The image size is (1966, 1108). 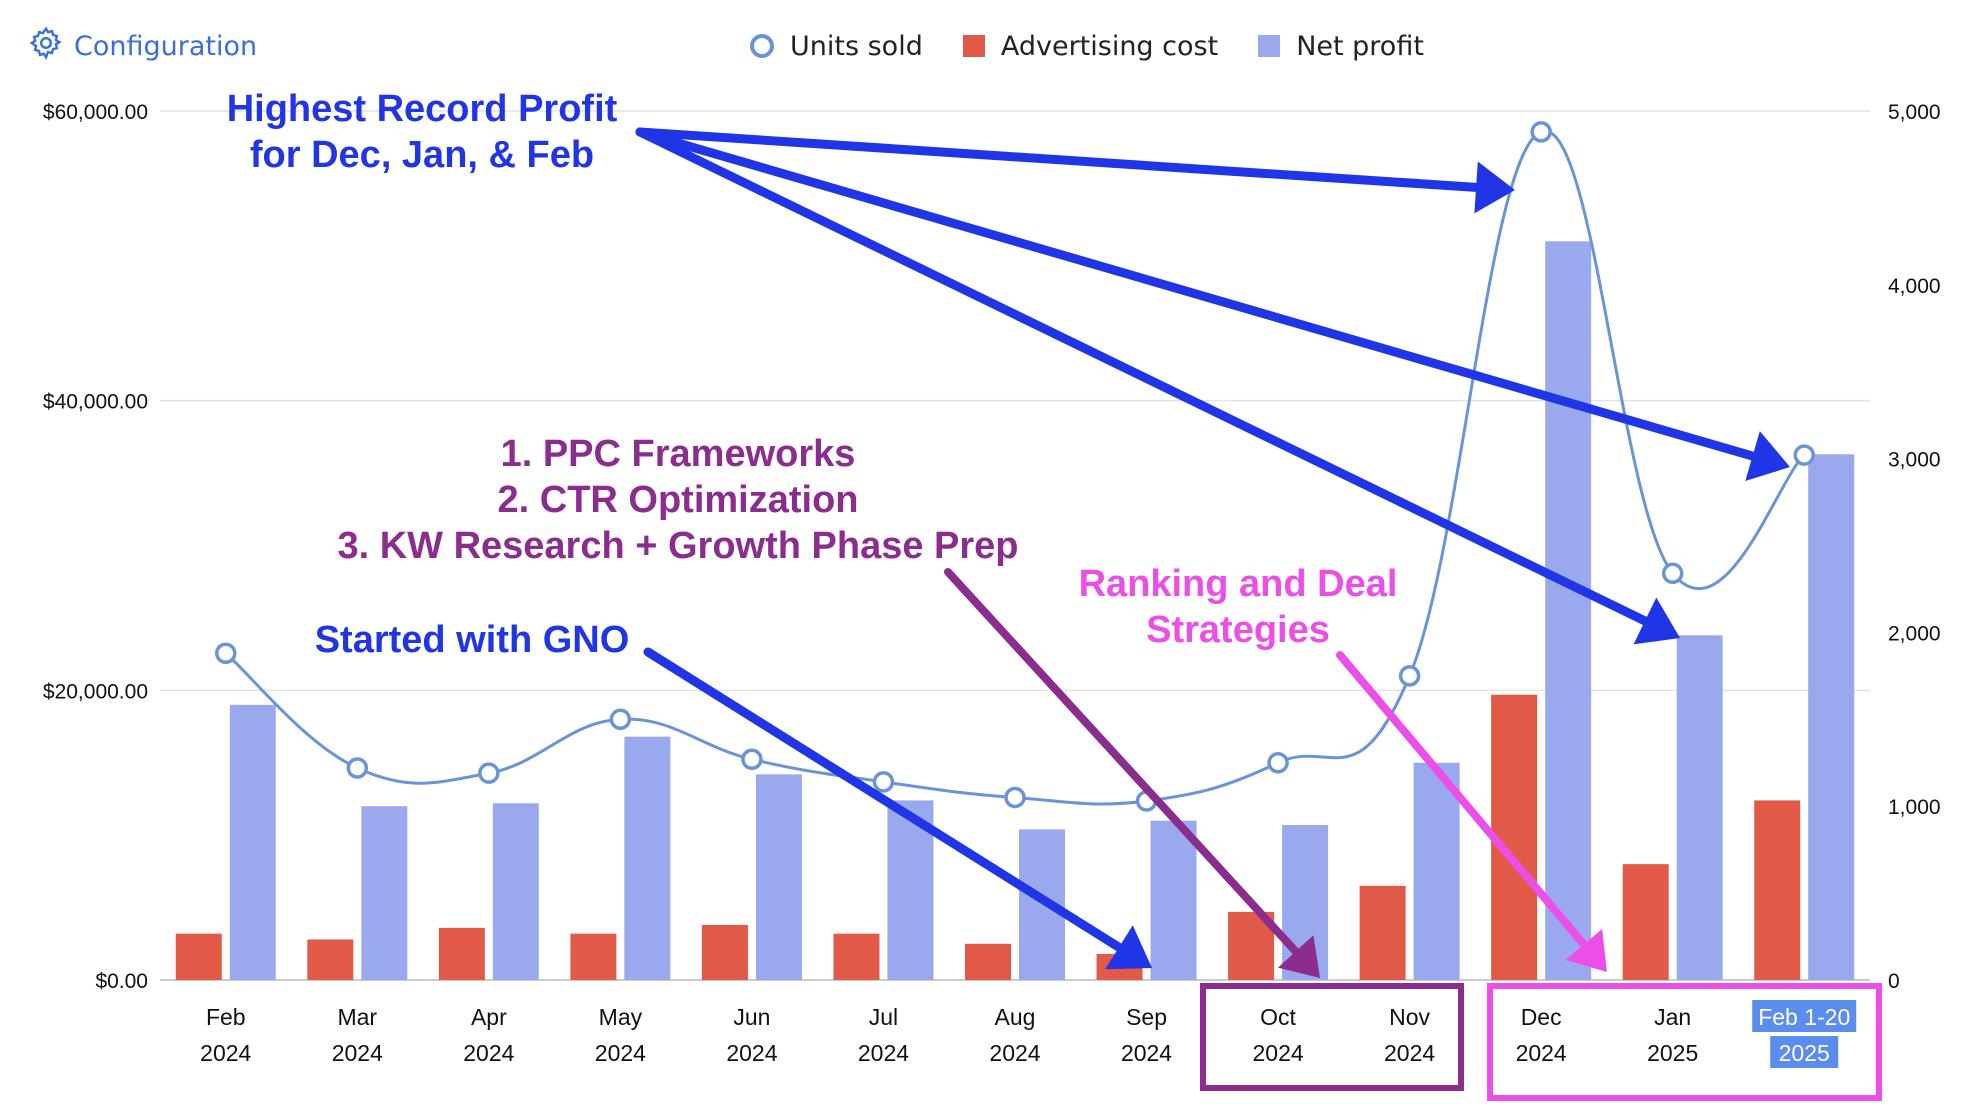 What do you see at coordinates (1332, 1037) in the screenshot?
I see `oct-nov-highlight-box` at bounding box center [1332, 1037].